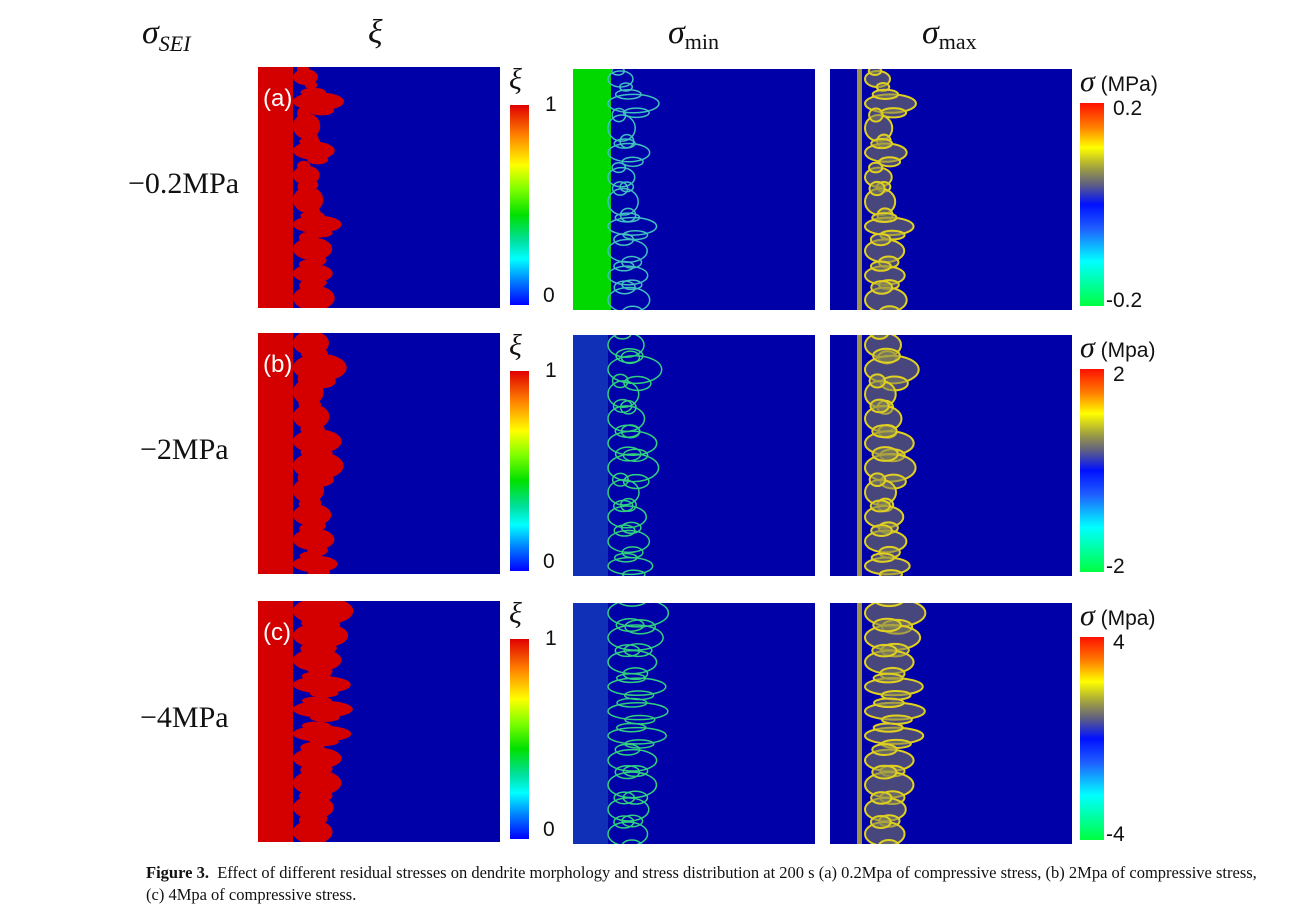 The height and width of the screenshot is (910, 1305). Describe the element at coordinates (166, 35) in the screenshot. I see `header-sigma-sei: σSEI` at that location.